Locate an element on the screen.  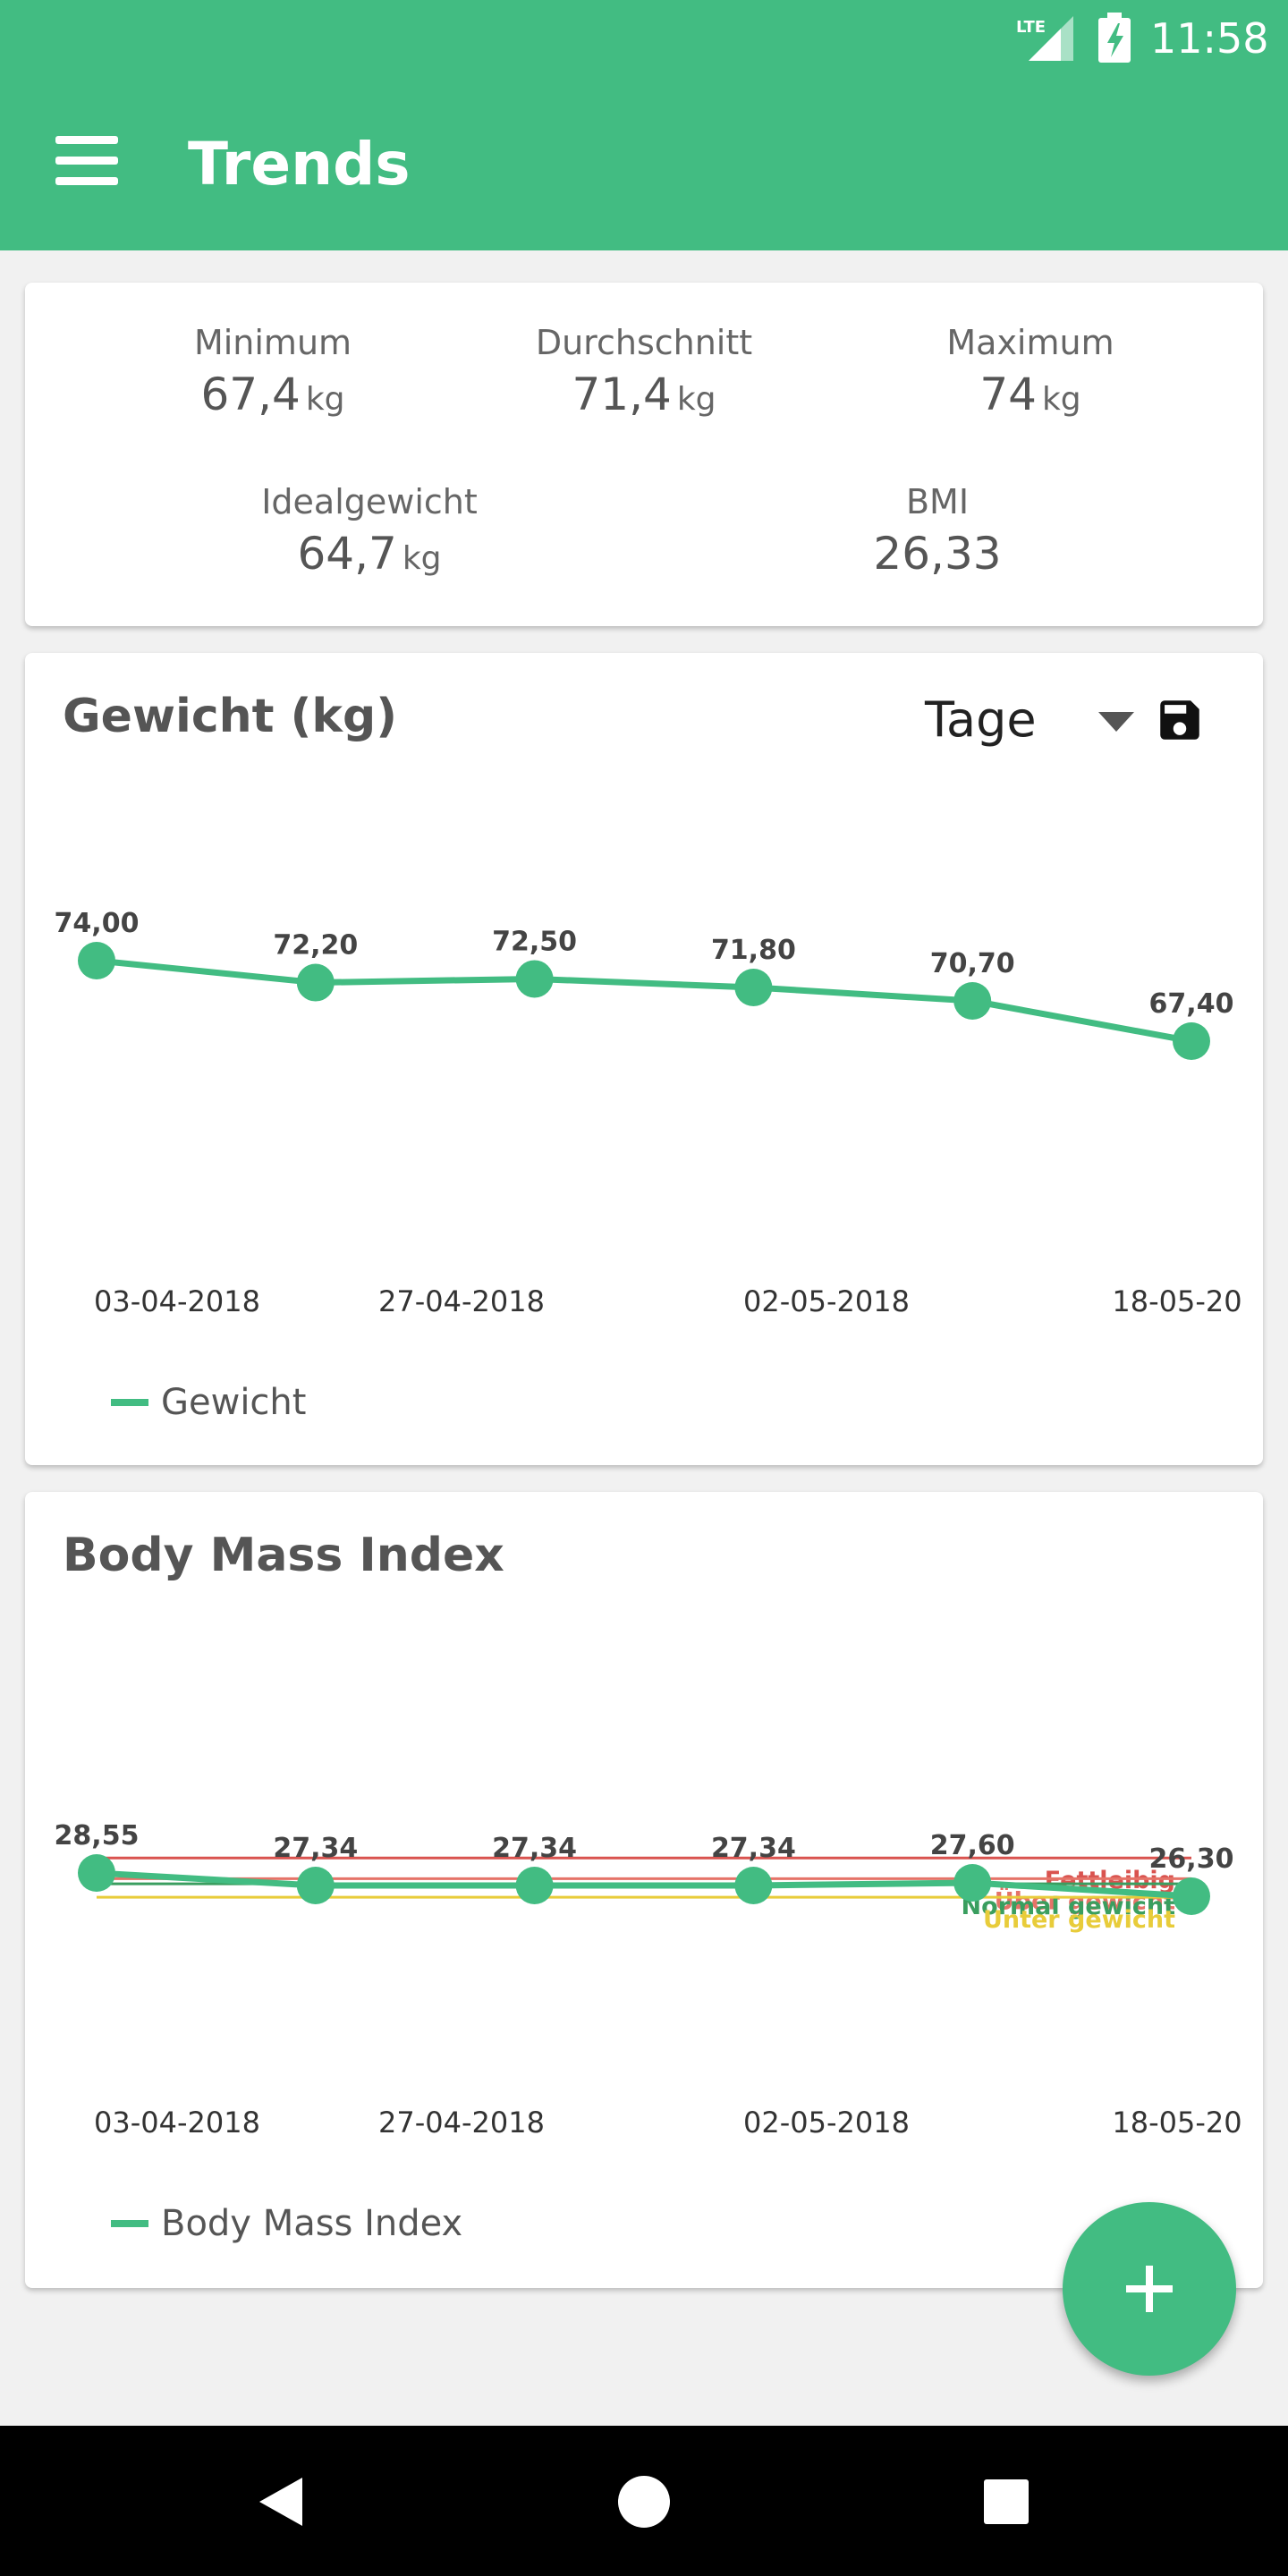
clock: 11:58 is located at coordinates (1209, 38).